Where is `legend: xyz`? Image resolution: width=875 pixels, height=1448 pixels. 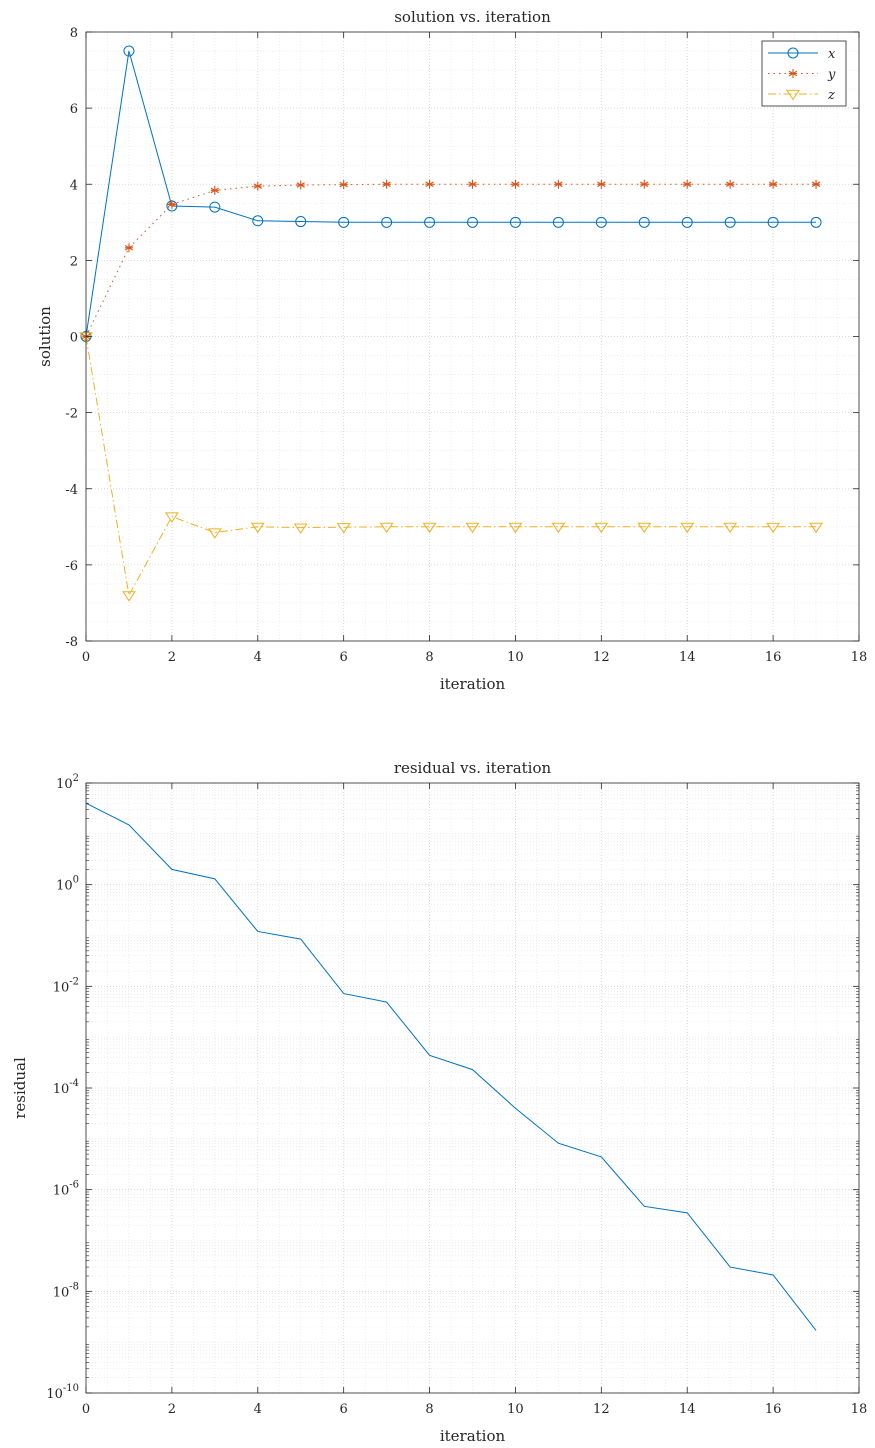
legend: xyz is located at coordinates (804, 73).